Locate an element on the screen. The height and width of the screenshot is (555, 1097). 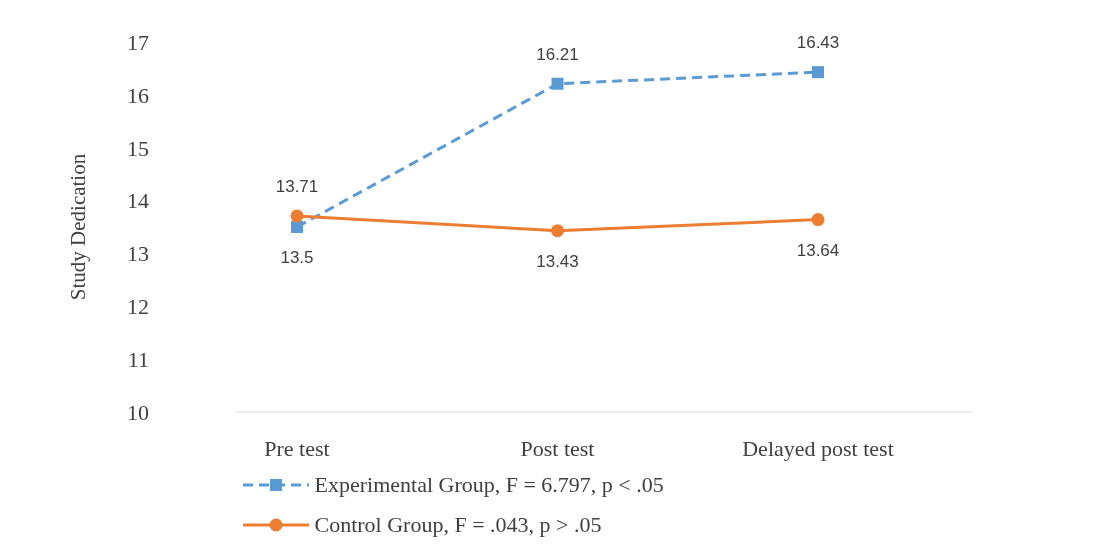
y-tick-label: 12 is located at coordinates (138, 307).